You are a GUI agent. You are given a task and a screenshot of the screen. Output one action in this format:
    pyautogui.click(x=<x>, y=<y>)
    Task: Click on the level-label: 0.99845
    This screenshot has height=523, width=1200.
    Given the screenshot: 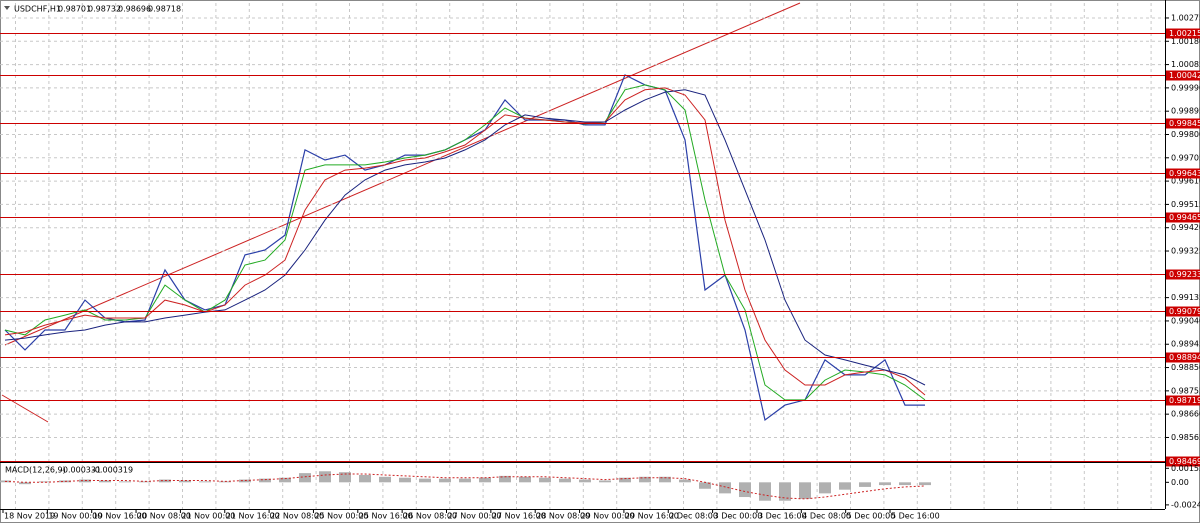 What is the action you would take?
    pyautogui.click(x=1184, y=123)
    